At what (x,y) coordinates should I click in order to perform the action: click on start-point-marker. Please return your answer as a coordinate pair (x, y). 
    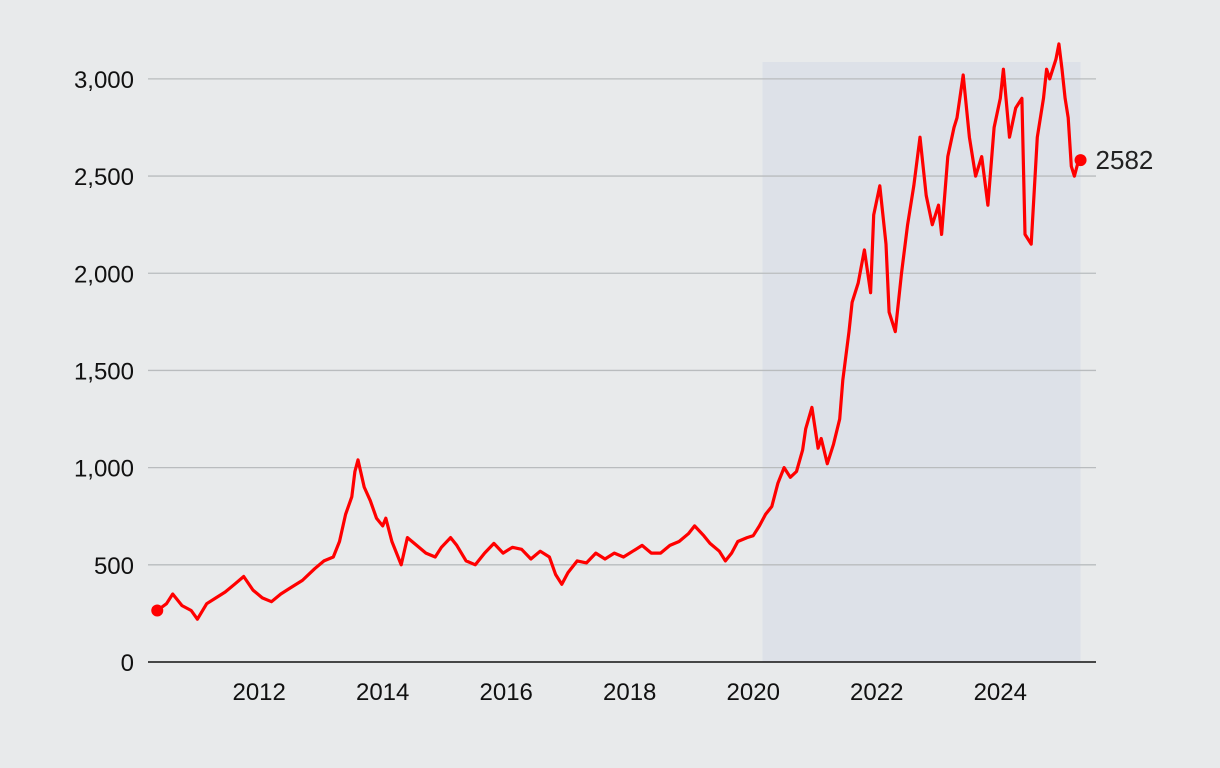
    Looking at the image, I should click on (157, 610).